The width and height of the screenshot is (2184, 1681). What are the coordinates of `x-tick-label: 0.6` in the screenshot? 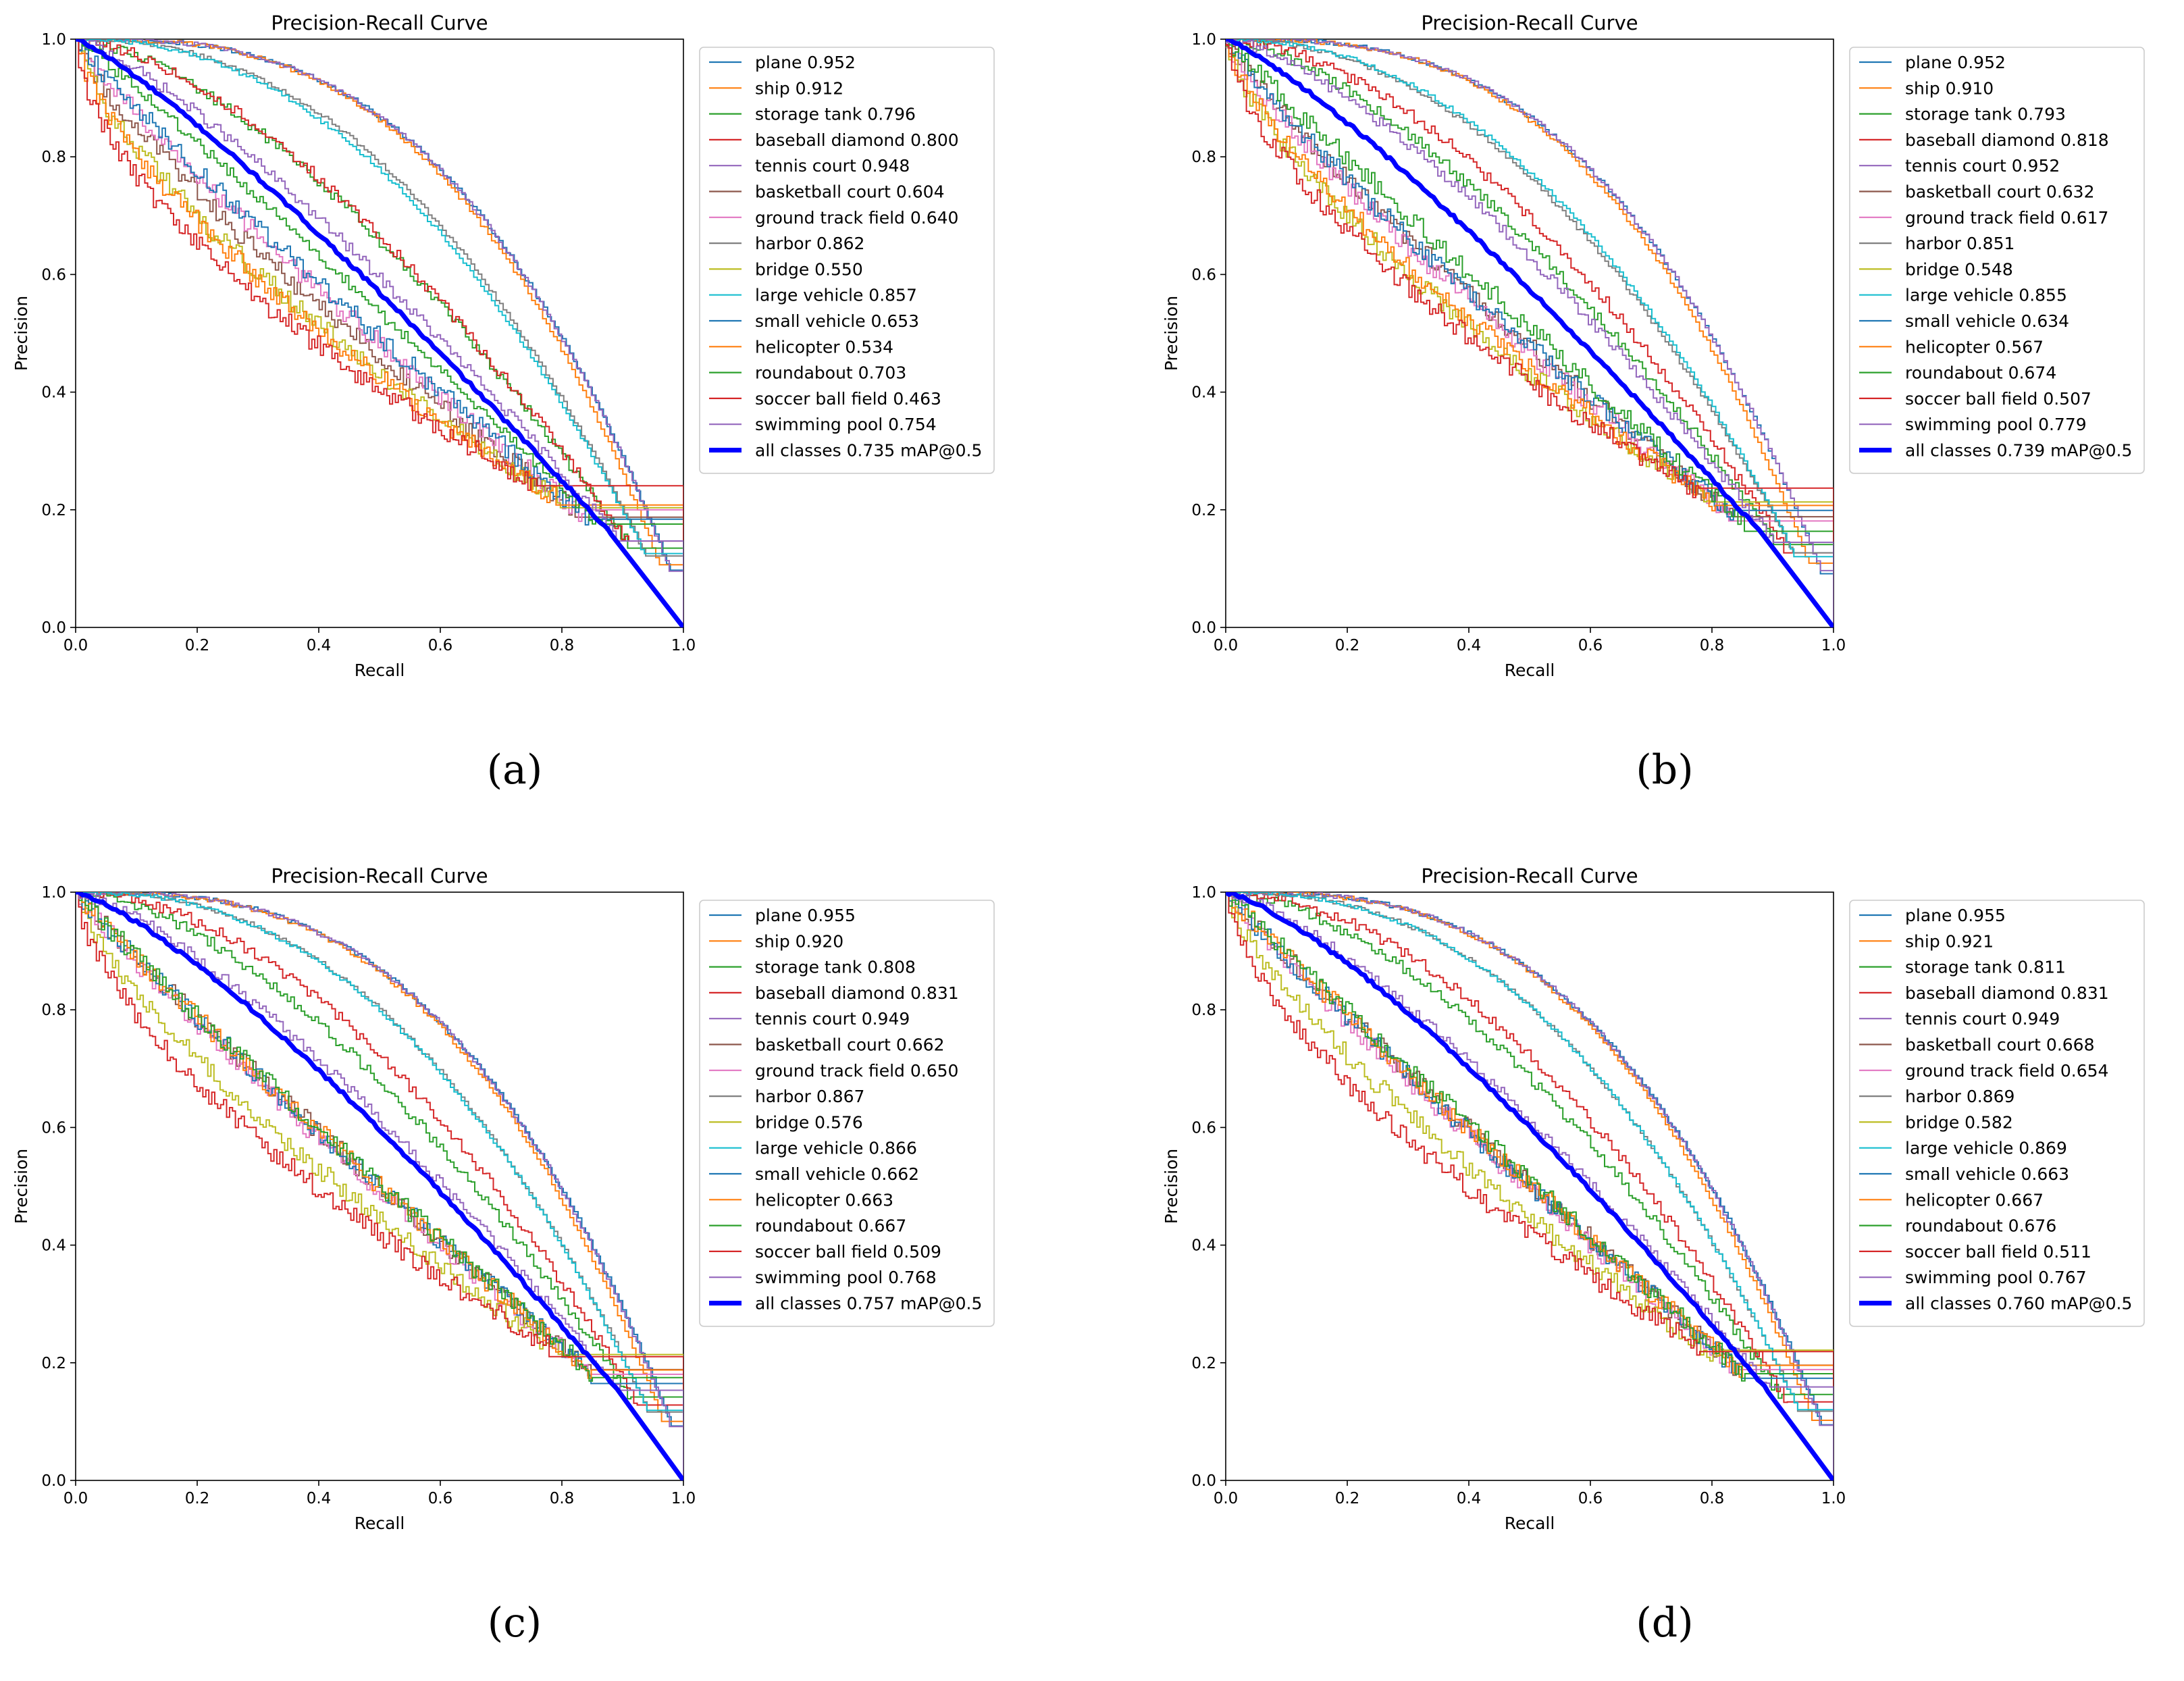 It's located at (1590, 645).